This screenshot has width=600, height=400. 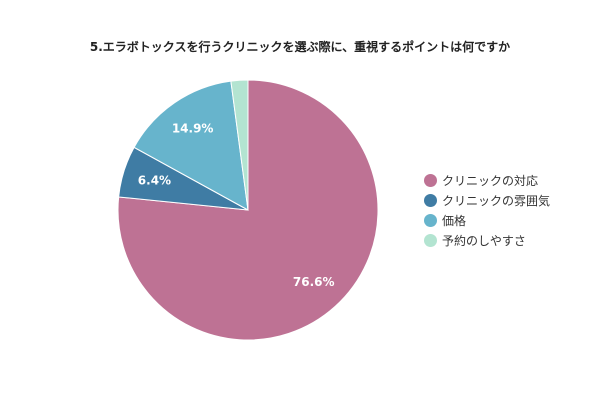 I want to click on legend-label: クリニックの雰囲気, so click(x=496, y=200).